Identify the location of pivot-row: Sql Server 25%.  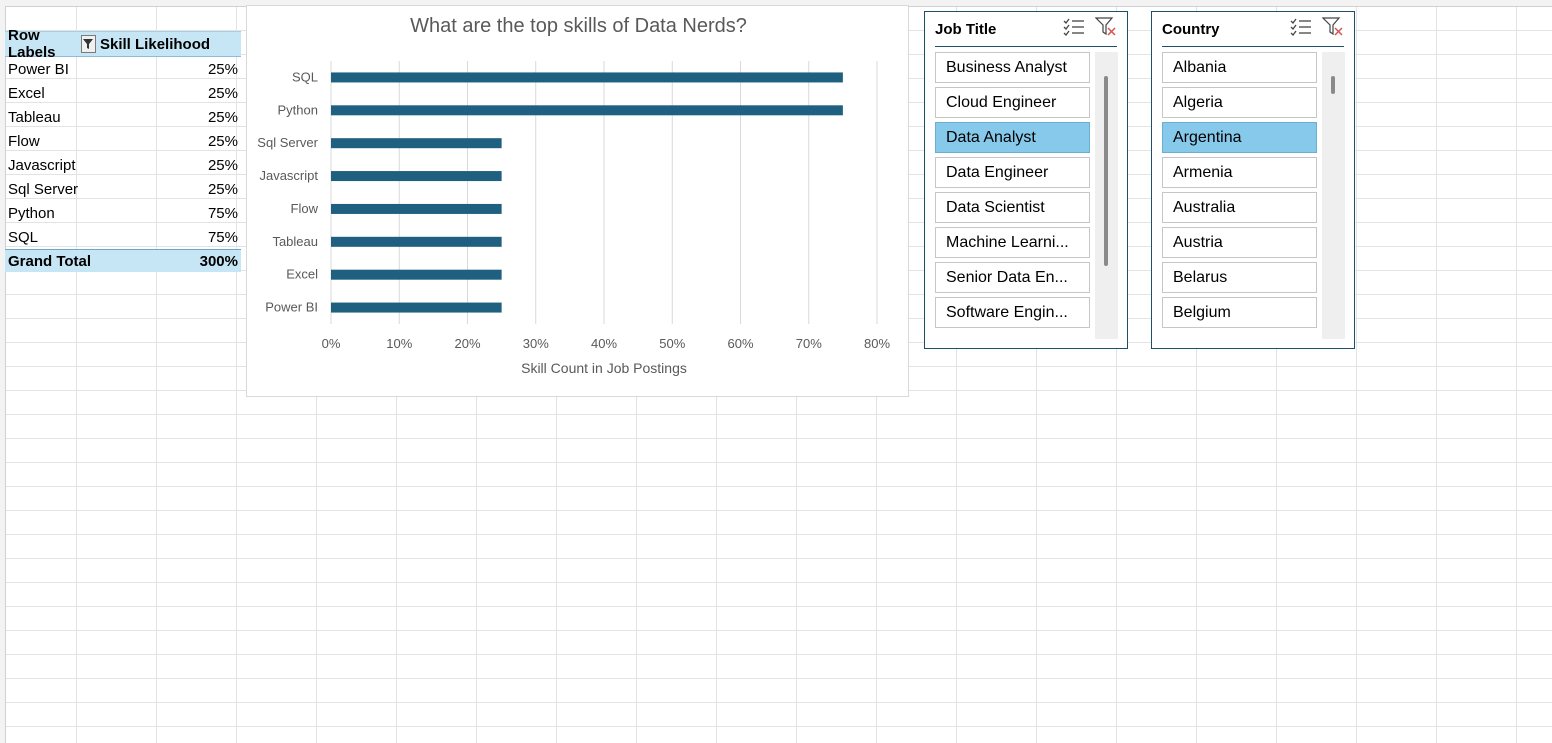
(123, 189).